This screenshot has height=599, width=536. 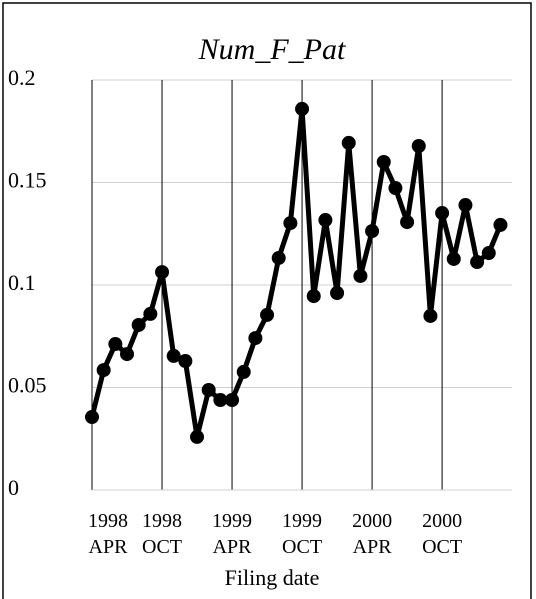 I want to click on x-tick-label: 1998 APR, so click(x=108, y=534).